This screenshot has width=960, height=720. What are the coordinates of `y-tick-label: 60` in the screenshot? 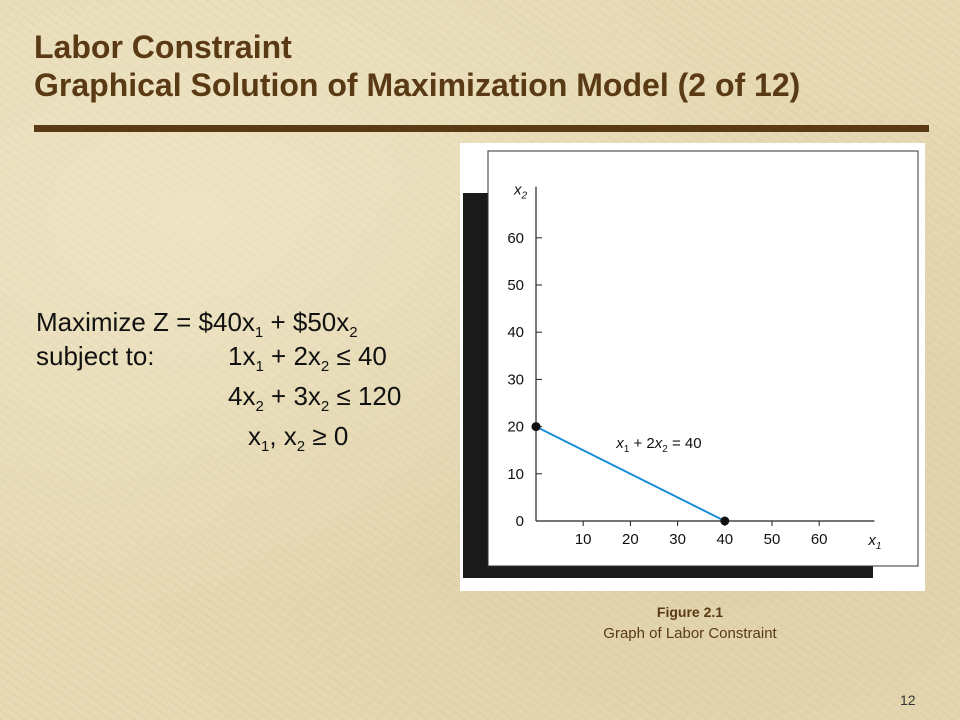 It's located at (515, 238).